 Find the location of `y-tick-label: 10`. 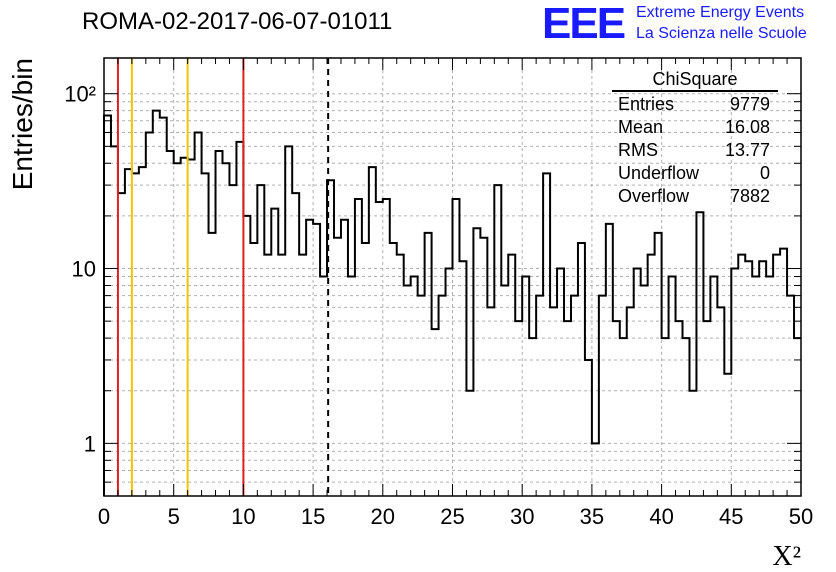

y-tick-label: 10 is located at coordinates (84, 269).